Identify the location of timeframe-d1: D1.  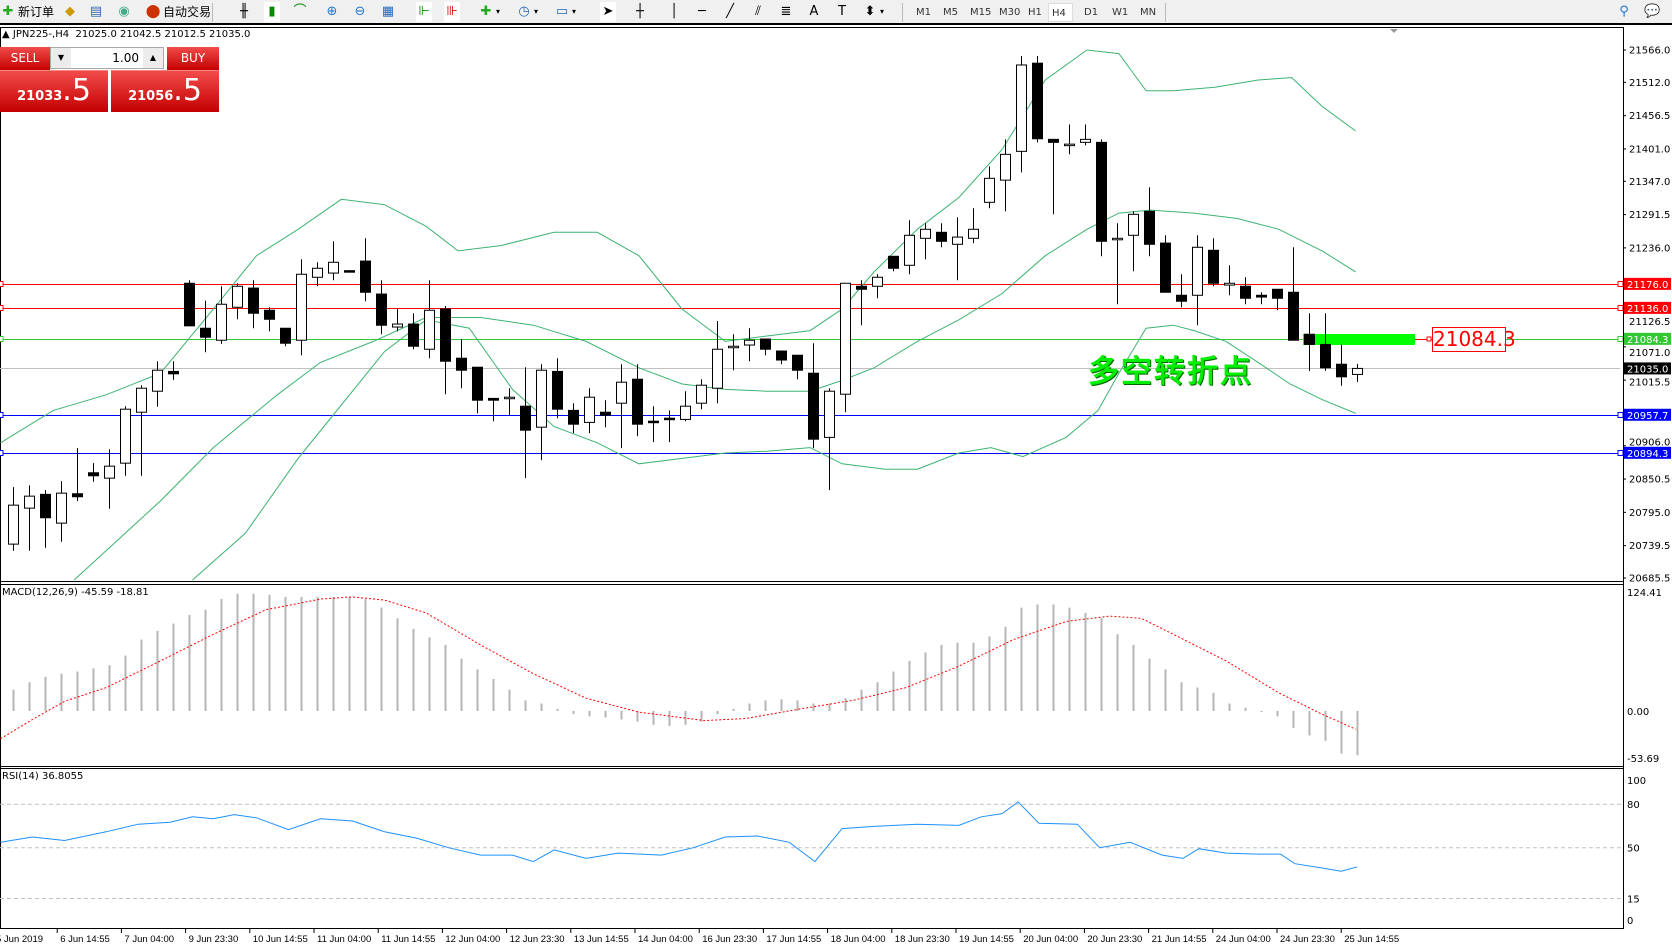
(1091, 12).